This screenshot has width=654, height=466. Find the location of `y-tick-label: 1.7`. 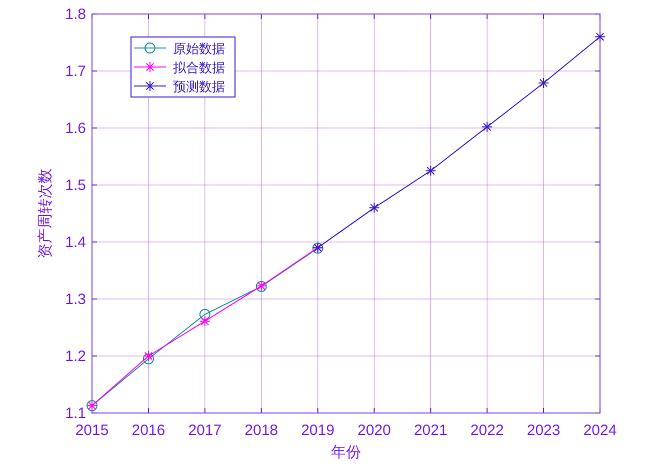

y-tick-label: 1.7 is located at coordinates (75, 71).